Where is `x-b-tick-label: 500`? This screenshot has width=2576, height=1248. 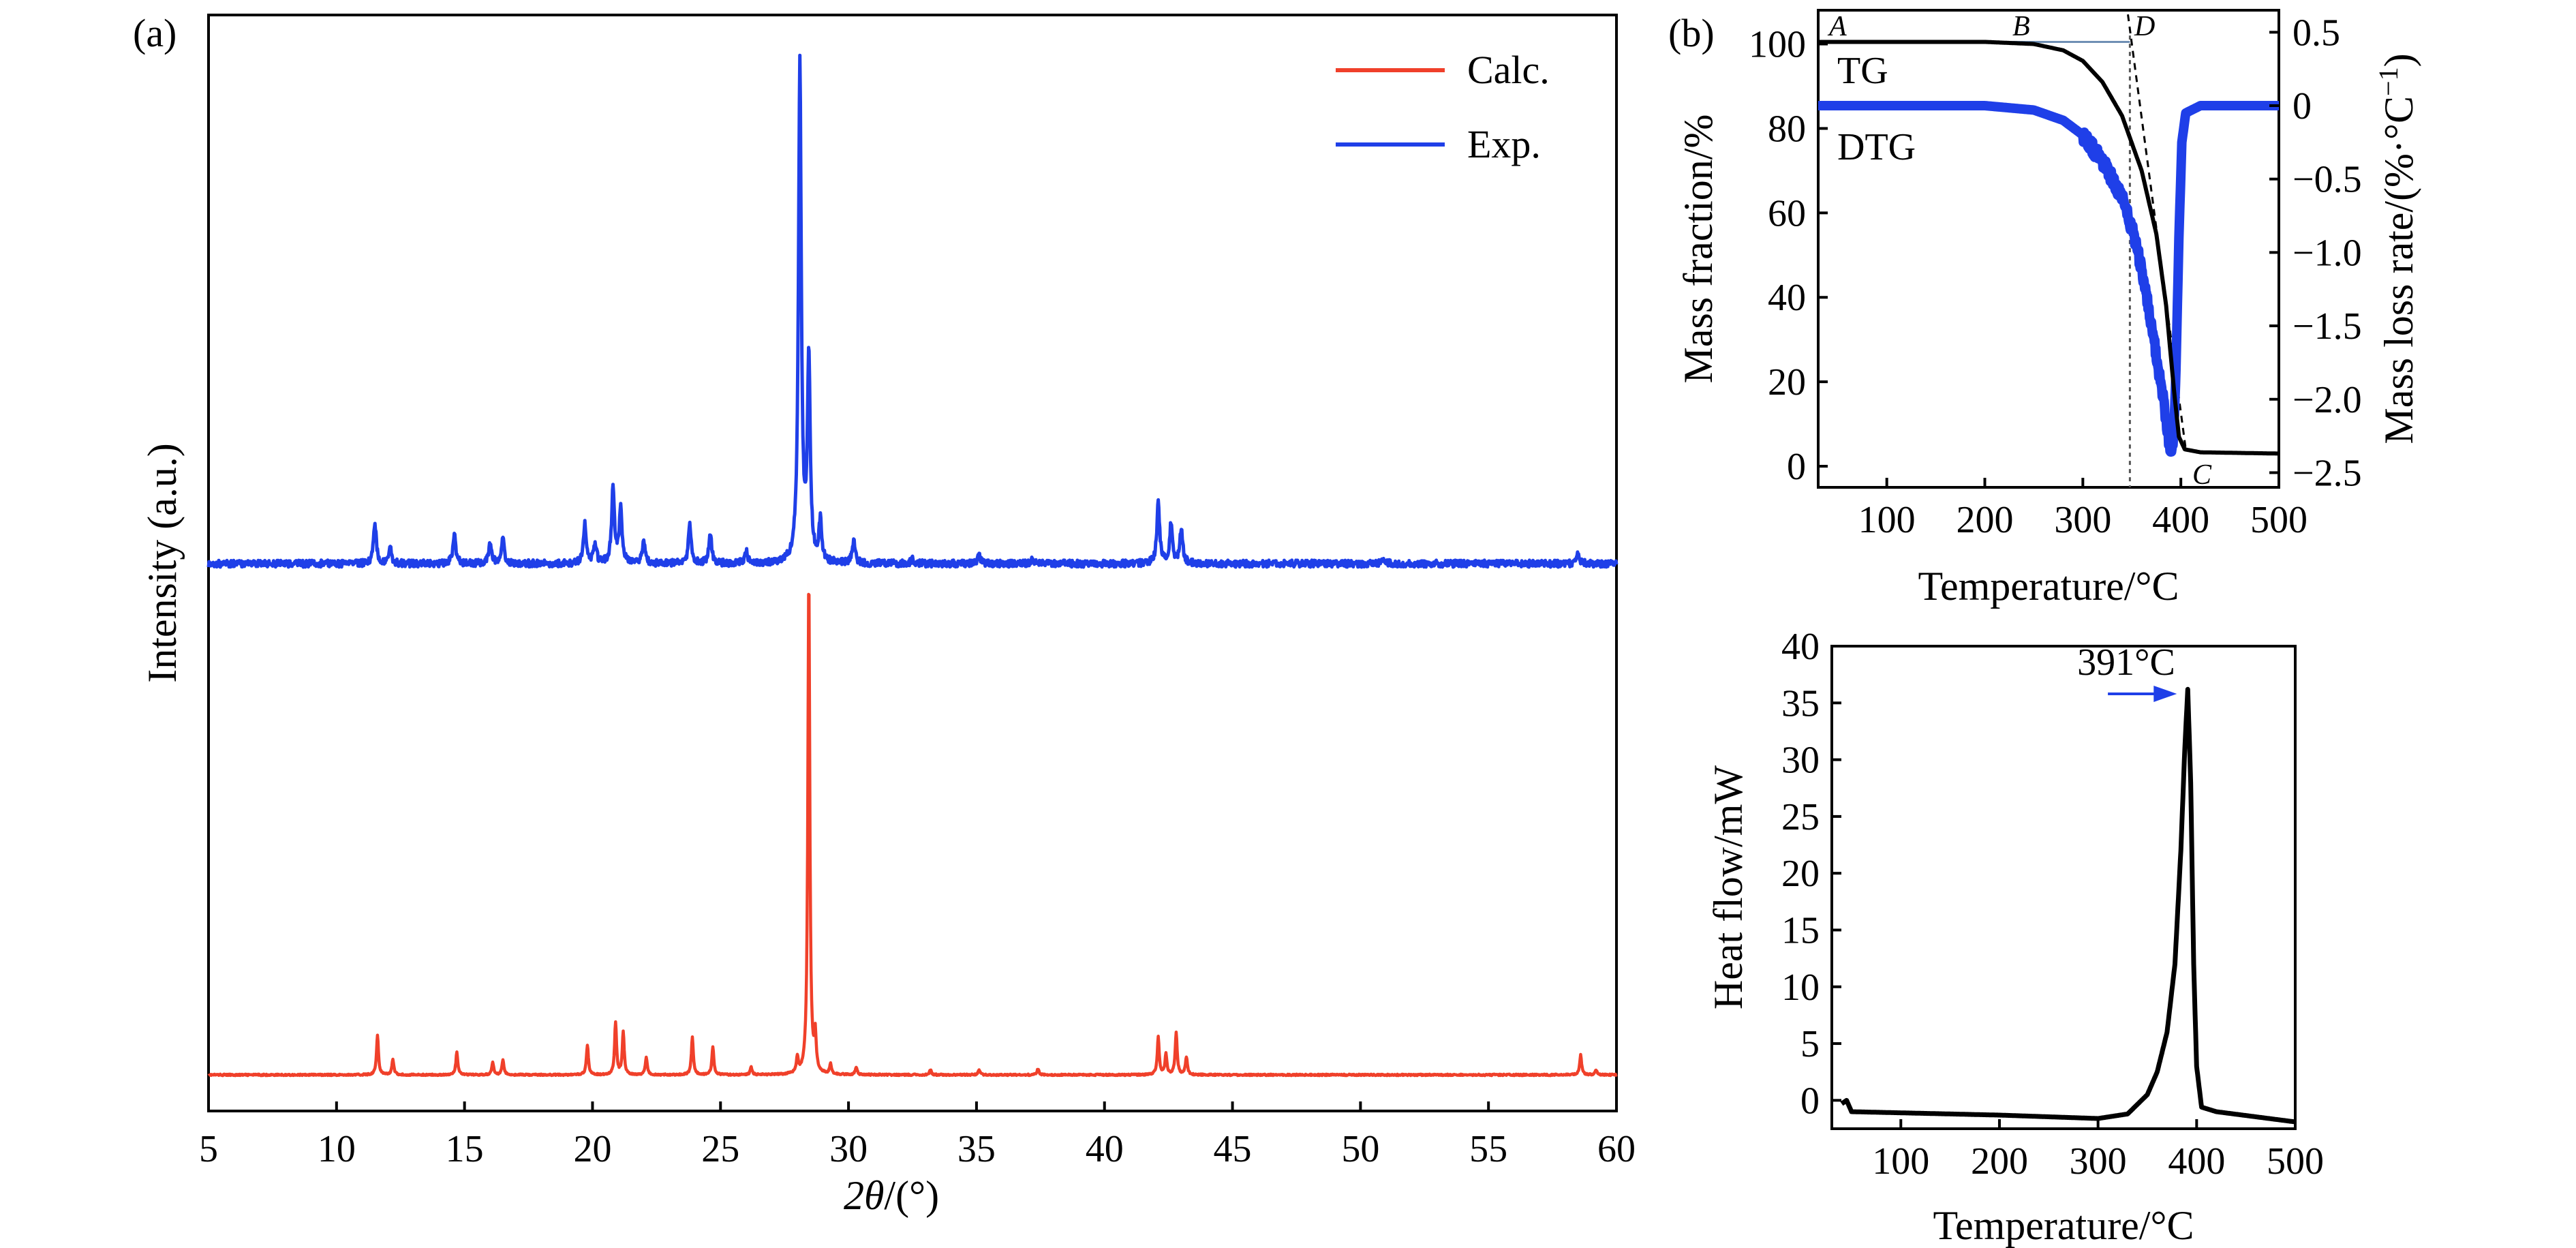 x-b-tick-label: 500 is located at coordinates (2278, 520).